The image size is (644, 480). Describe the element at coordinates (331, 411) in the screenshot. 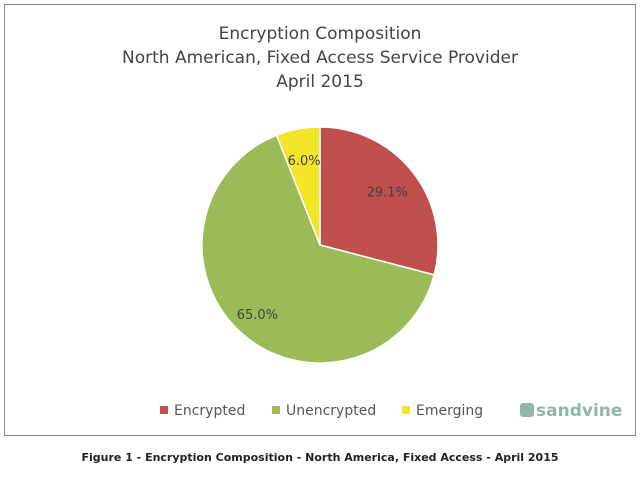

I see `legend-label: Unencrypted` at that location.